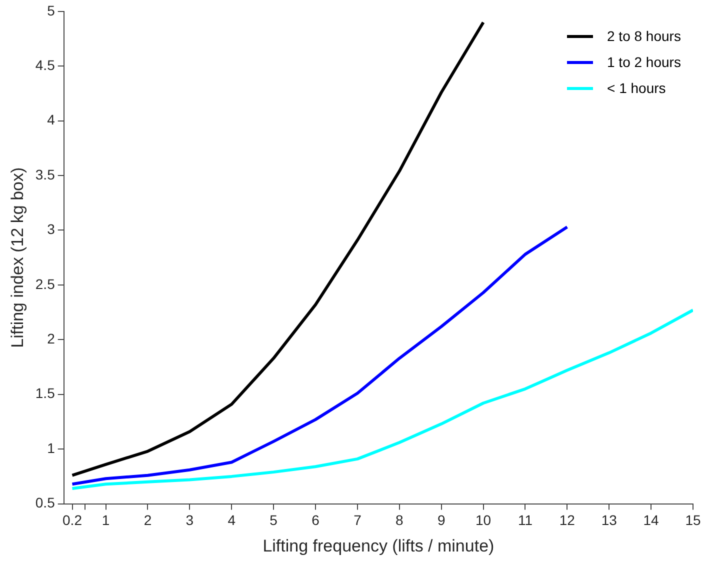  What do you see at coordinates (148, 520) in the screenshot?
I see `x-tick-label: 2` at bounding box center [148, 520].